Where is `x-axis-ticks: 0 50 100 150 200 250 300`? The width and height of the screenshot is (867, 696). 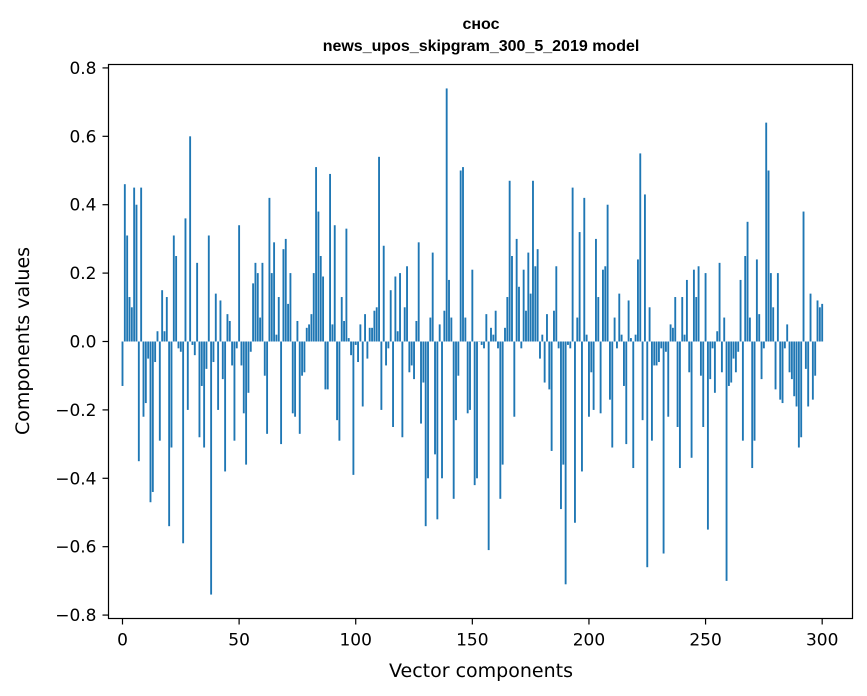 x-axis-ticks: 0 50 100 150 200 250 300 is located at coordinates (477, 634).